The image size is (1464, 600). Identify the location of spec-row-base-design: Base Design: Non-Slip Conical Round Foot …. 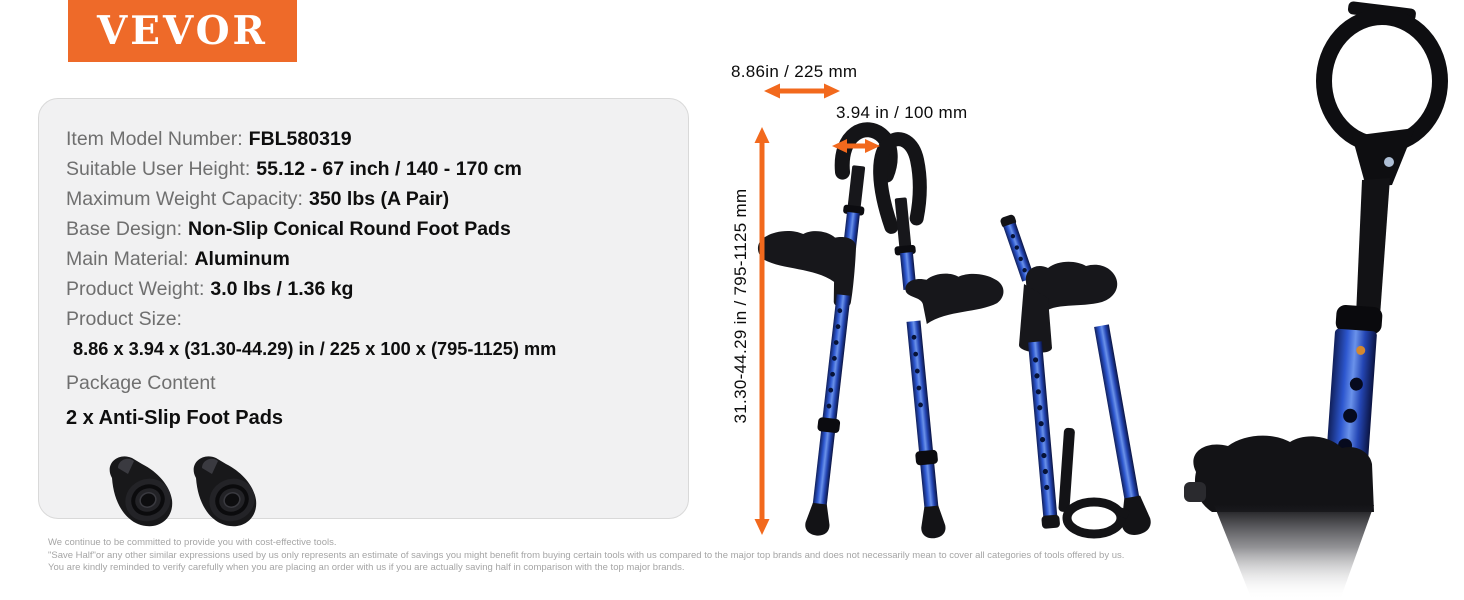
(368, 229).